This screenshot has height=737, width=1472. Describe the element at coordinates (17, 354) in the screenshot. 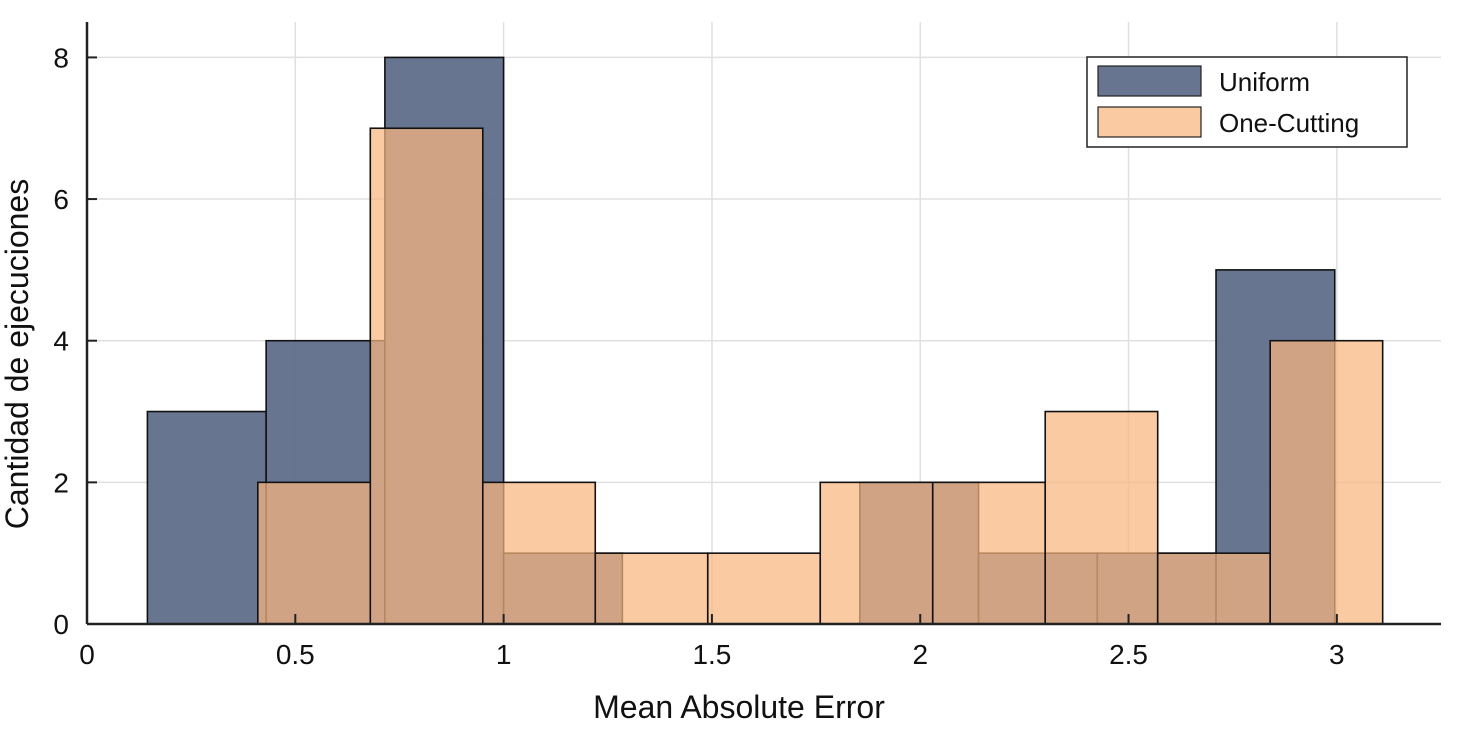

I see `y-axis-label: Cantidad de ejecuciones` at that location.